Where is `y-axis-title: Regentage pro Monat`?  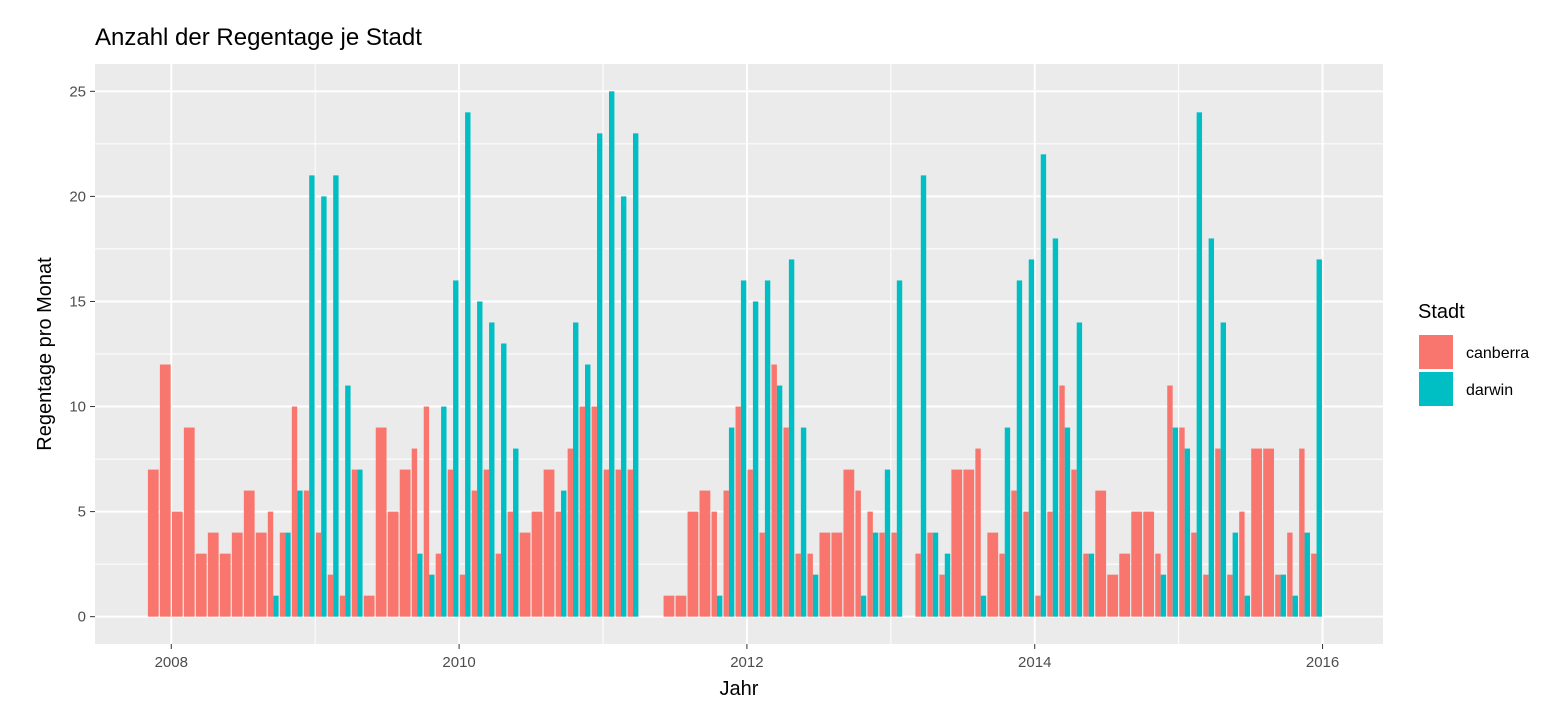
y-axis-title: Regentage pro Monat is located at coordinates (45, 354).